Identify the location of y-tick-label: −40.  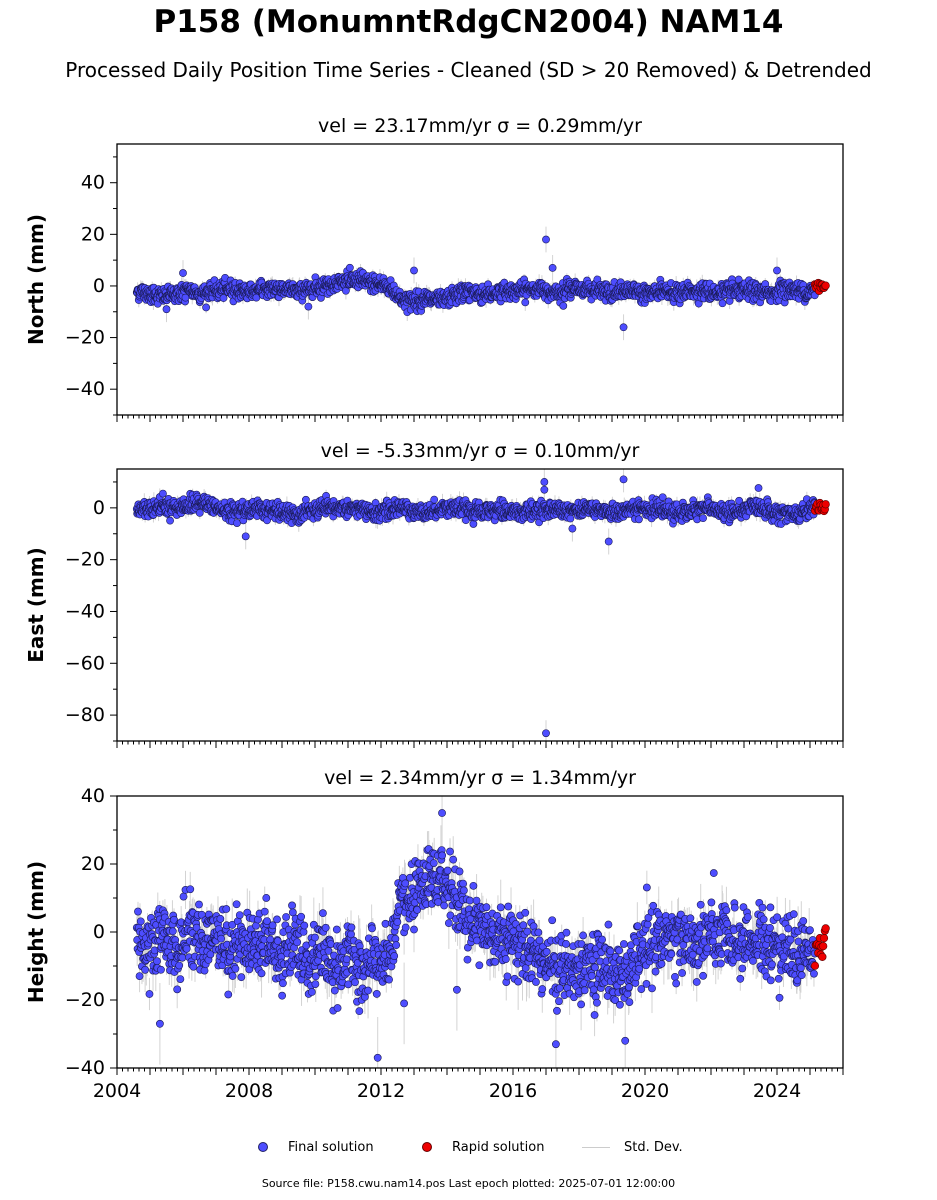
(85, 389).